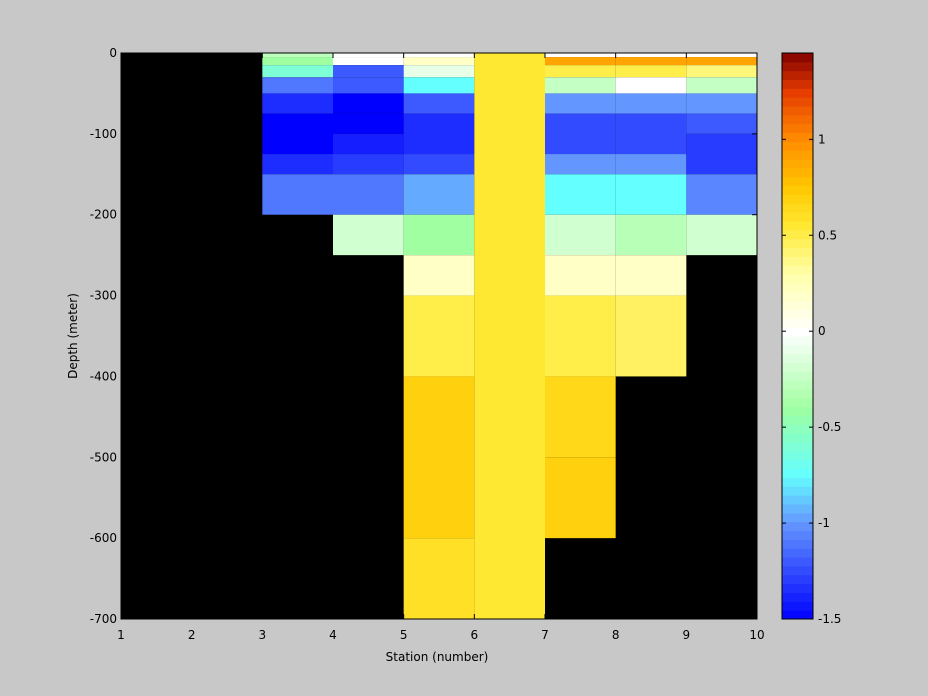 The image size is (928, 696). Describe the element at coordinates (103, 296) in the screenshot. I see `y-tick-label: -300` at that location.